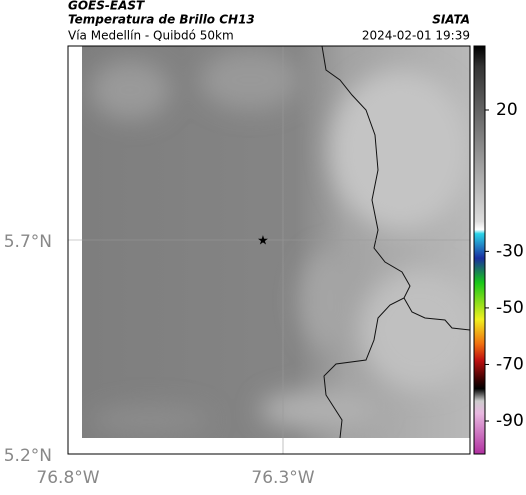 Image resolution: width=526 pixels, height=495 pixels. I want to click on colorbar-tick-label: 20, so click(507, 110).